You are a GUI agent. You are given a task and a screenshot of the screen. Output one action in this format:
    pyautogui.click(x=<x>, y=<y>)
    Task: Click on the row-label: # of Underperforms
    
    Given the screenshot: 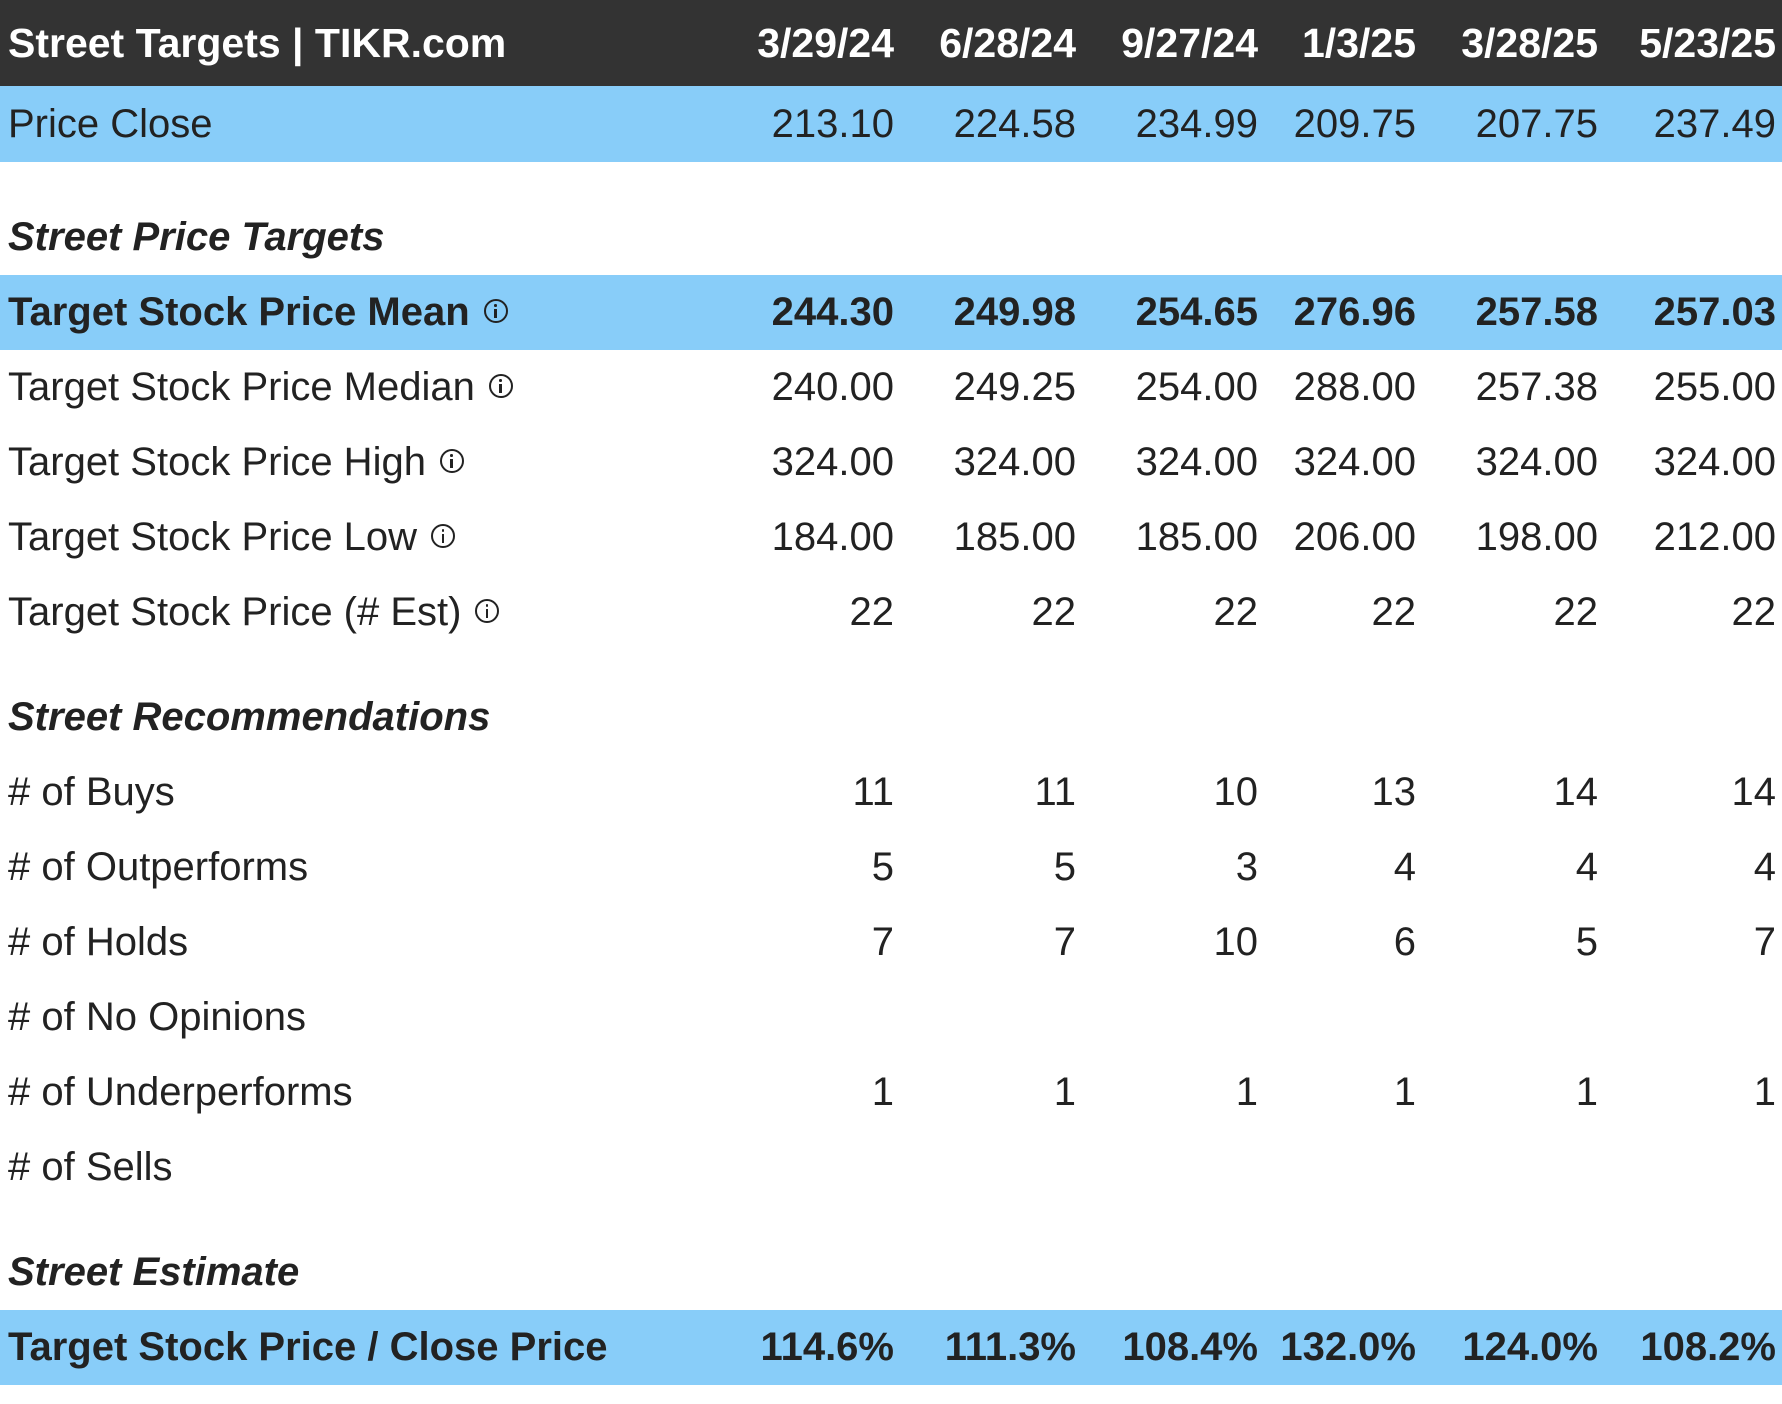 What is the action you would take?
    pyautogui.click(x=180, y=1092)
    